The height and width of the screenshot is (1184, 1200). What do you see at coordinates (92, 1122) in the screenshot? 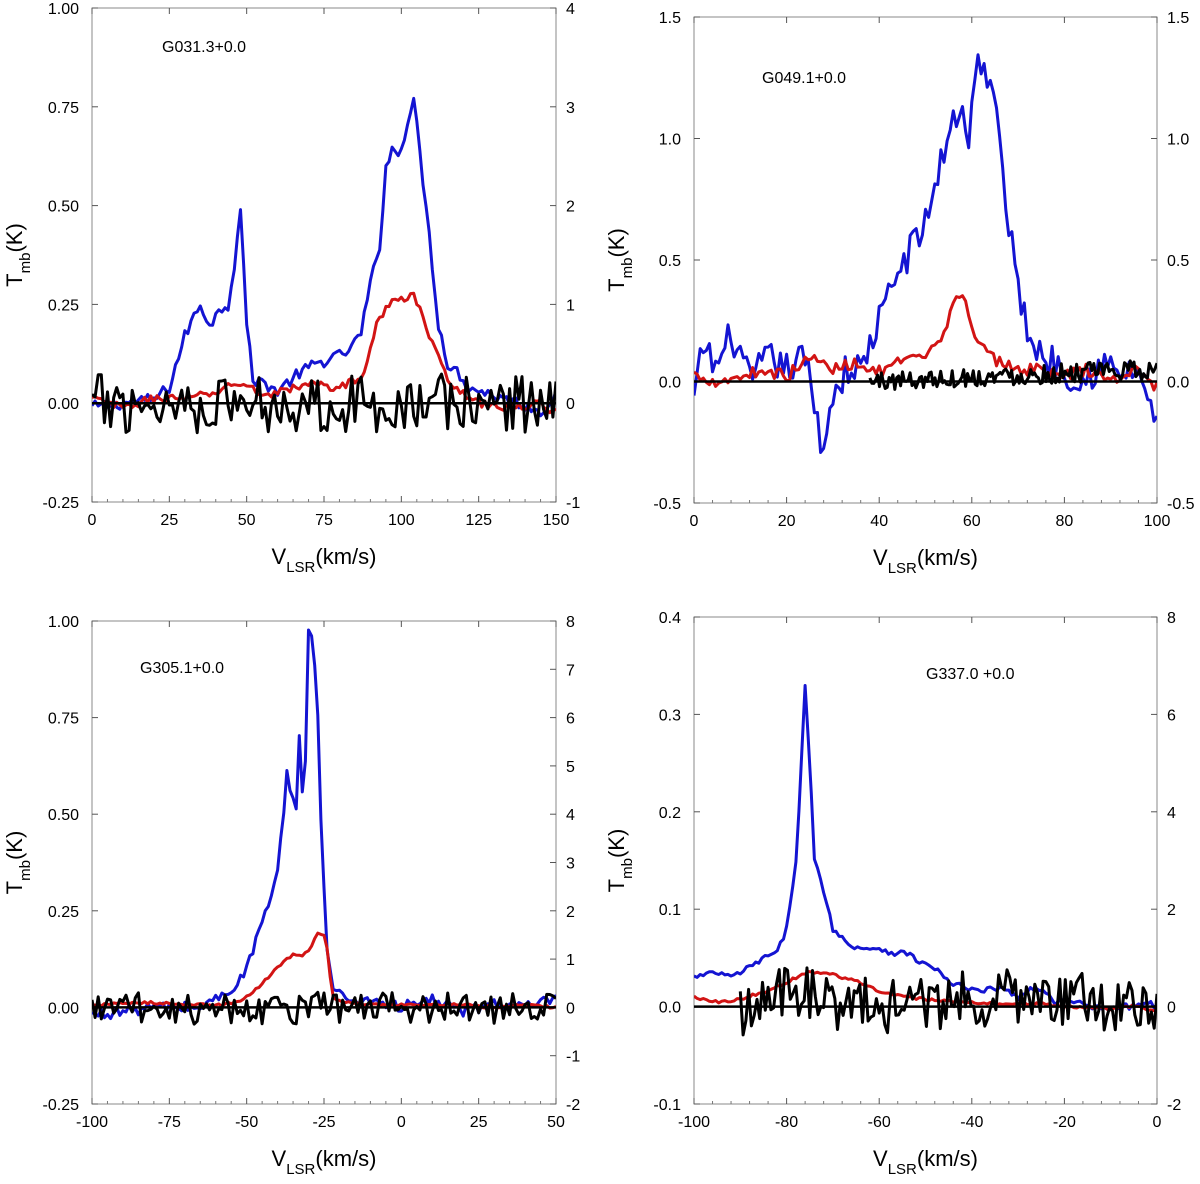
I see `x-tick-label: -100` at bounding box center [92, 1122].